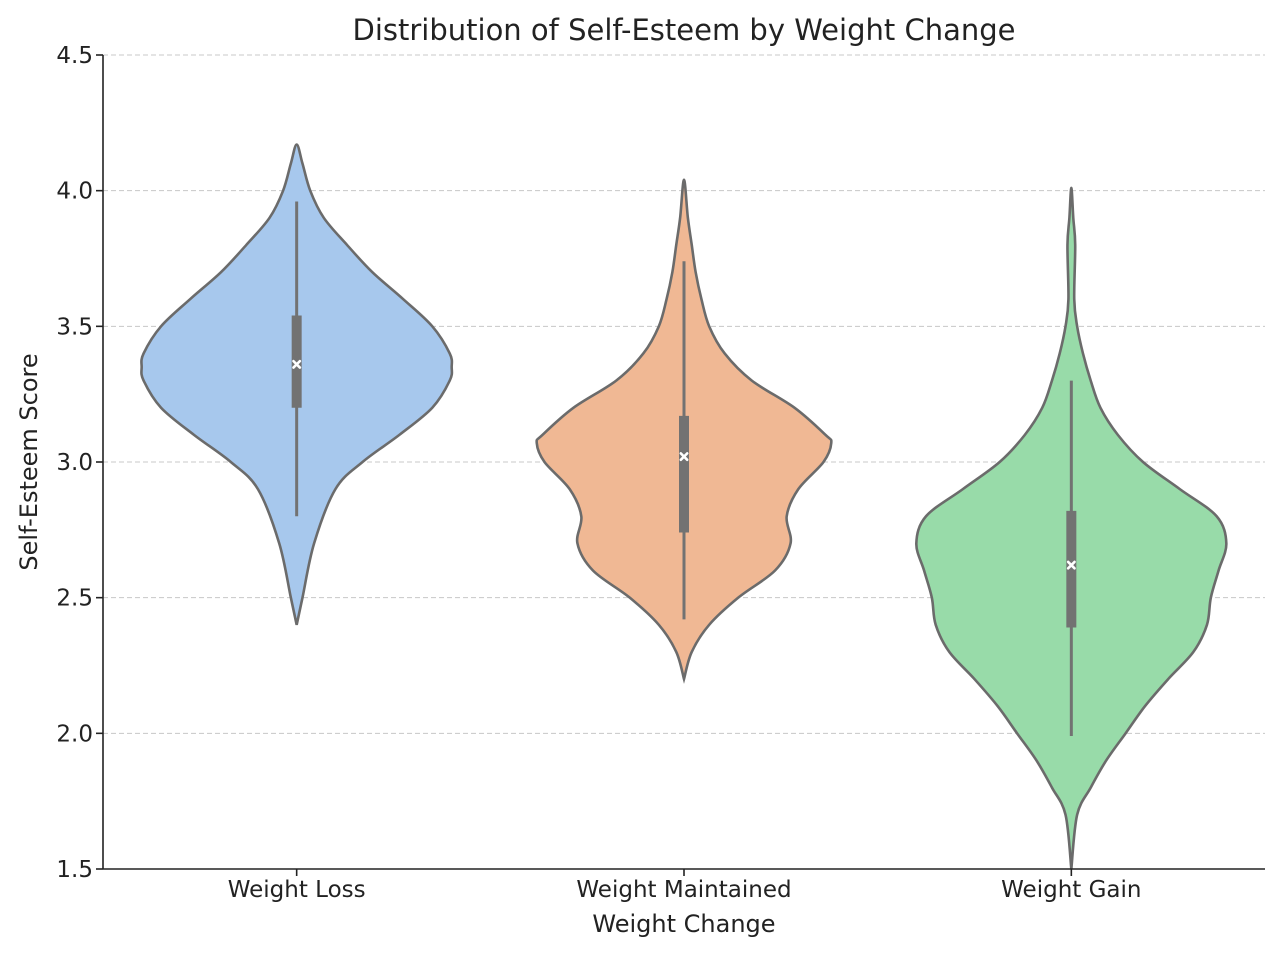 This screenshot has height=955, width=1280. Describe the element at coordinates (1071, 890) in the screenshot. I see `x-tick-label: Weight Gain` at that location.